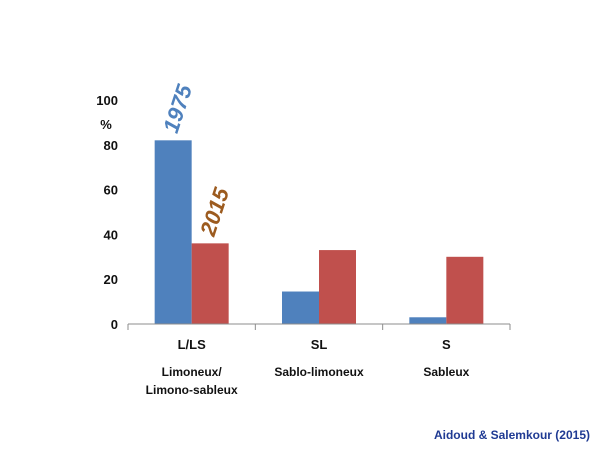 This screenshot has height=450, width=600. Describe the element at coordinates (465, 290) in the screenshot. I see `bar-2015-s` at that location.